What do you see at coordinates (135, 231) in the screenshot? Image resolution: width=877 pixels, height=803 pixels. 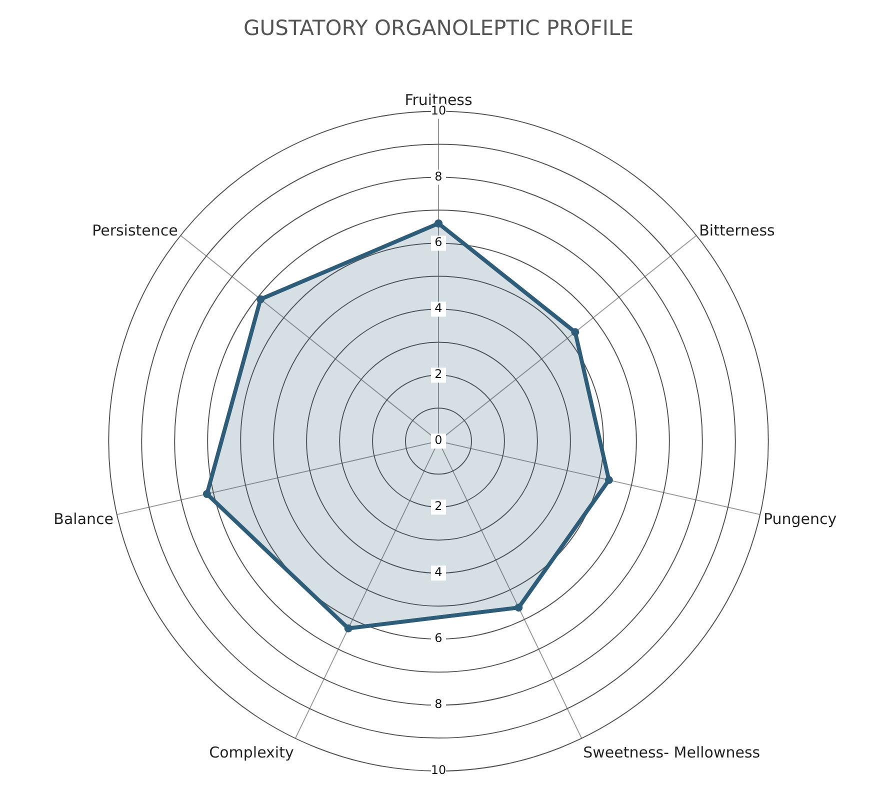 I see `spoke-label: Persistence` at bounding box center [135, 231].